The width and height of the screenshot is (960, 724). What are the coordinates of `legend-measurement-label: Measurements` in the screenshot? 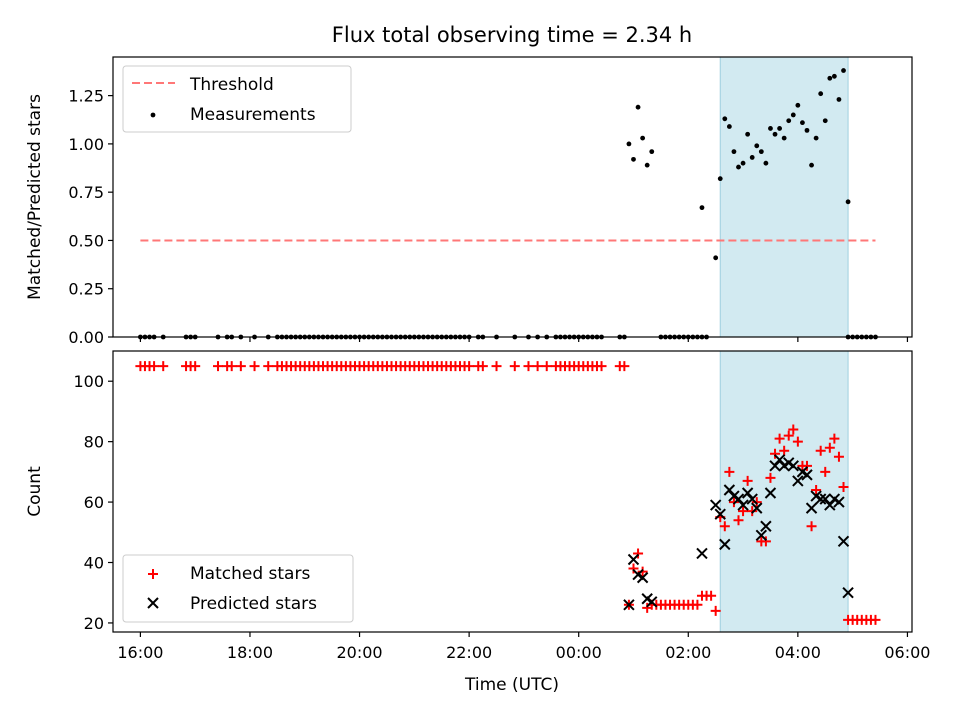 It's located at (253, 115).